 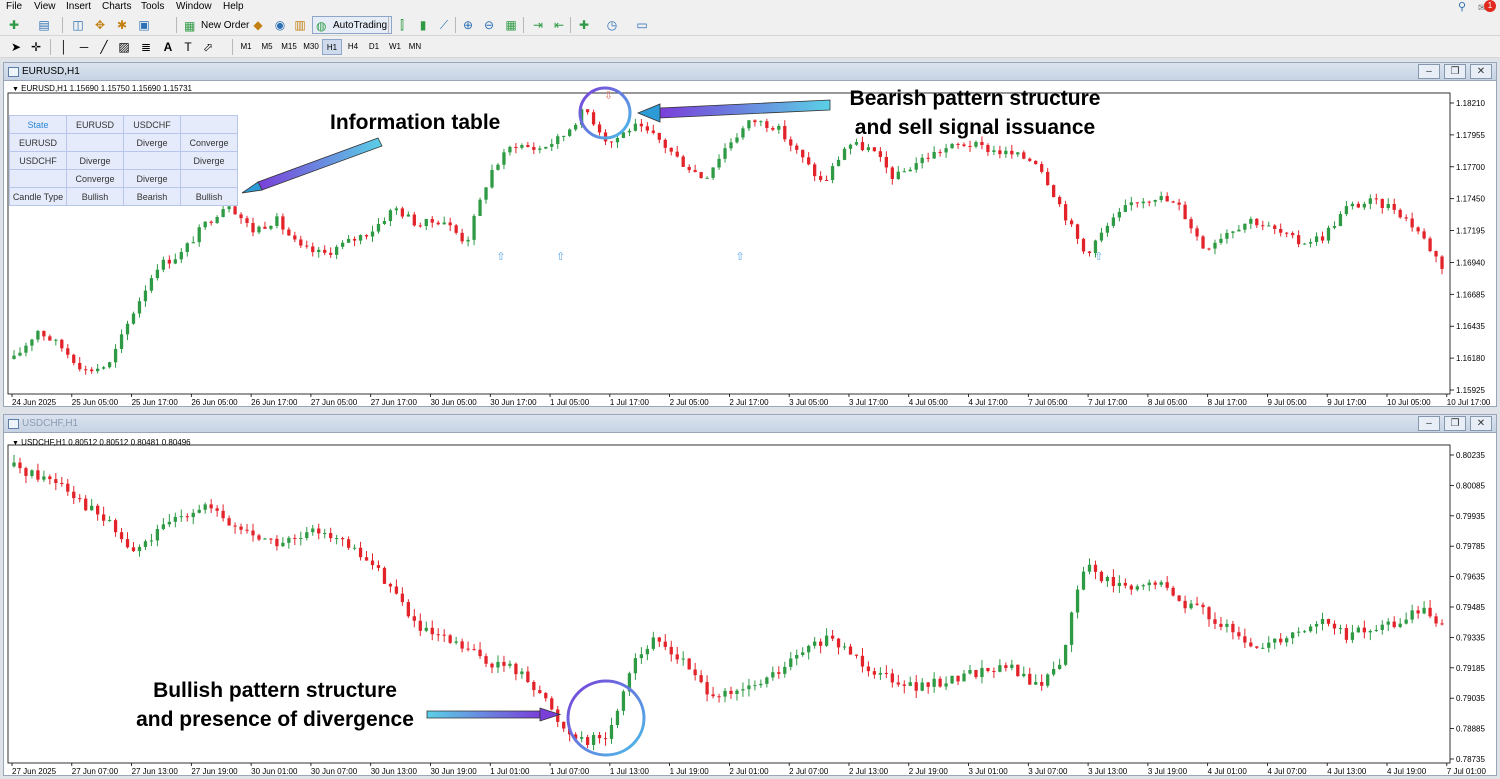 What do you see at coordinates (1487, 7) in the screenshot?
I see `notifications-icon: ✉ 1` at bounding box center [1487, 7].